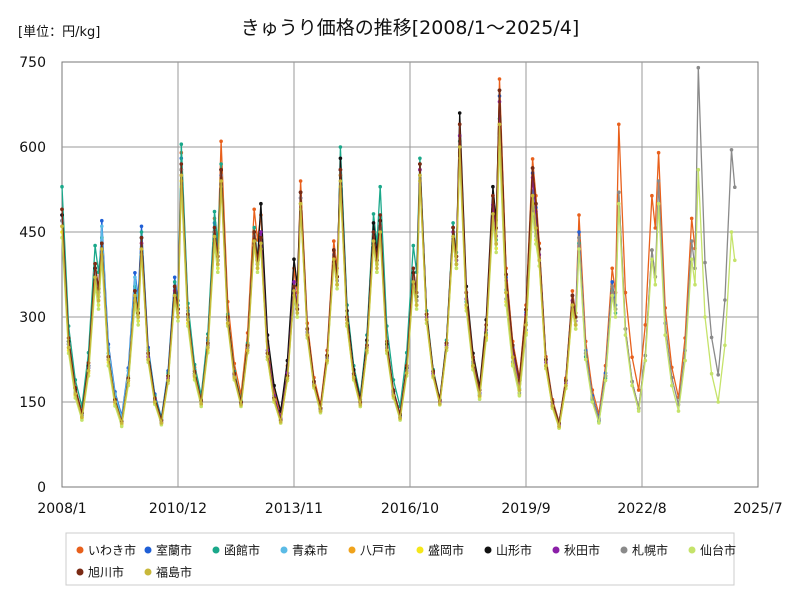 The image size is (800, 600). Describe the element at coordinates (174, 572) in the screenshot. I see `legend-label: 福島市` at that location.